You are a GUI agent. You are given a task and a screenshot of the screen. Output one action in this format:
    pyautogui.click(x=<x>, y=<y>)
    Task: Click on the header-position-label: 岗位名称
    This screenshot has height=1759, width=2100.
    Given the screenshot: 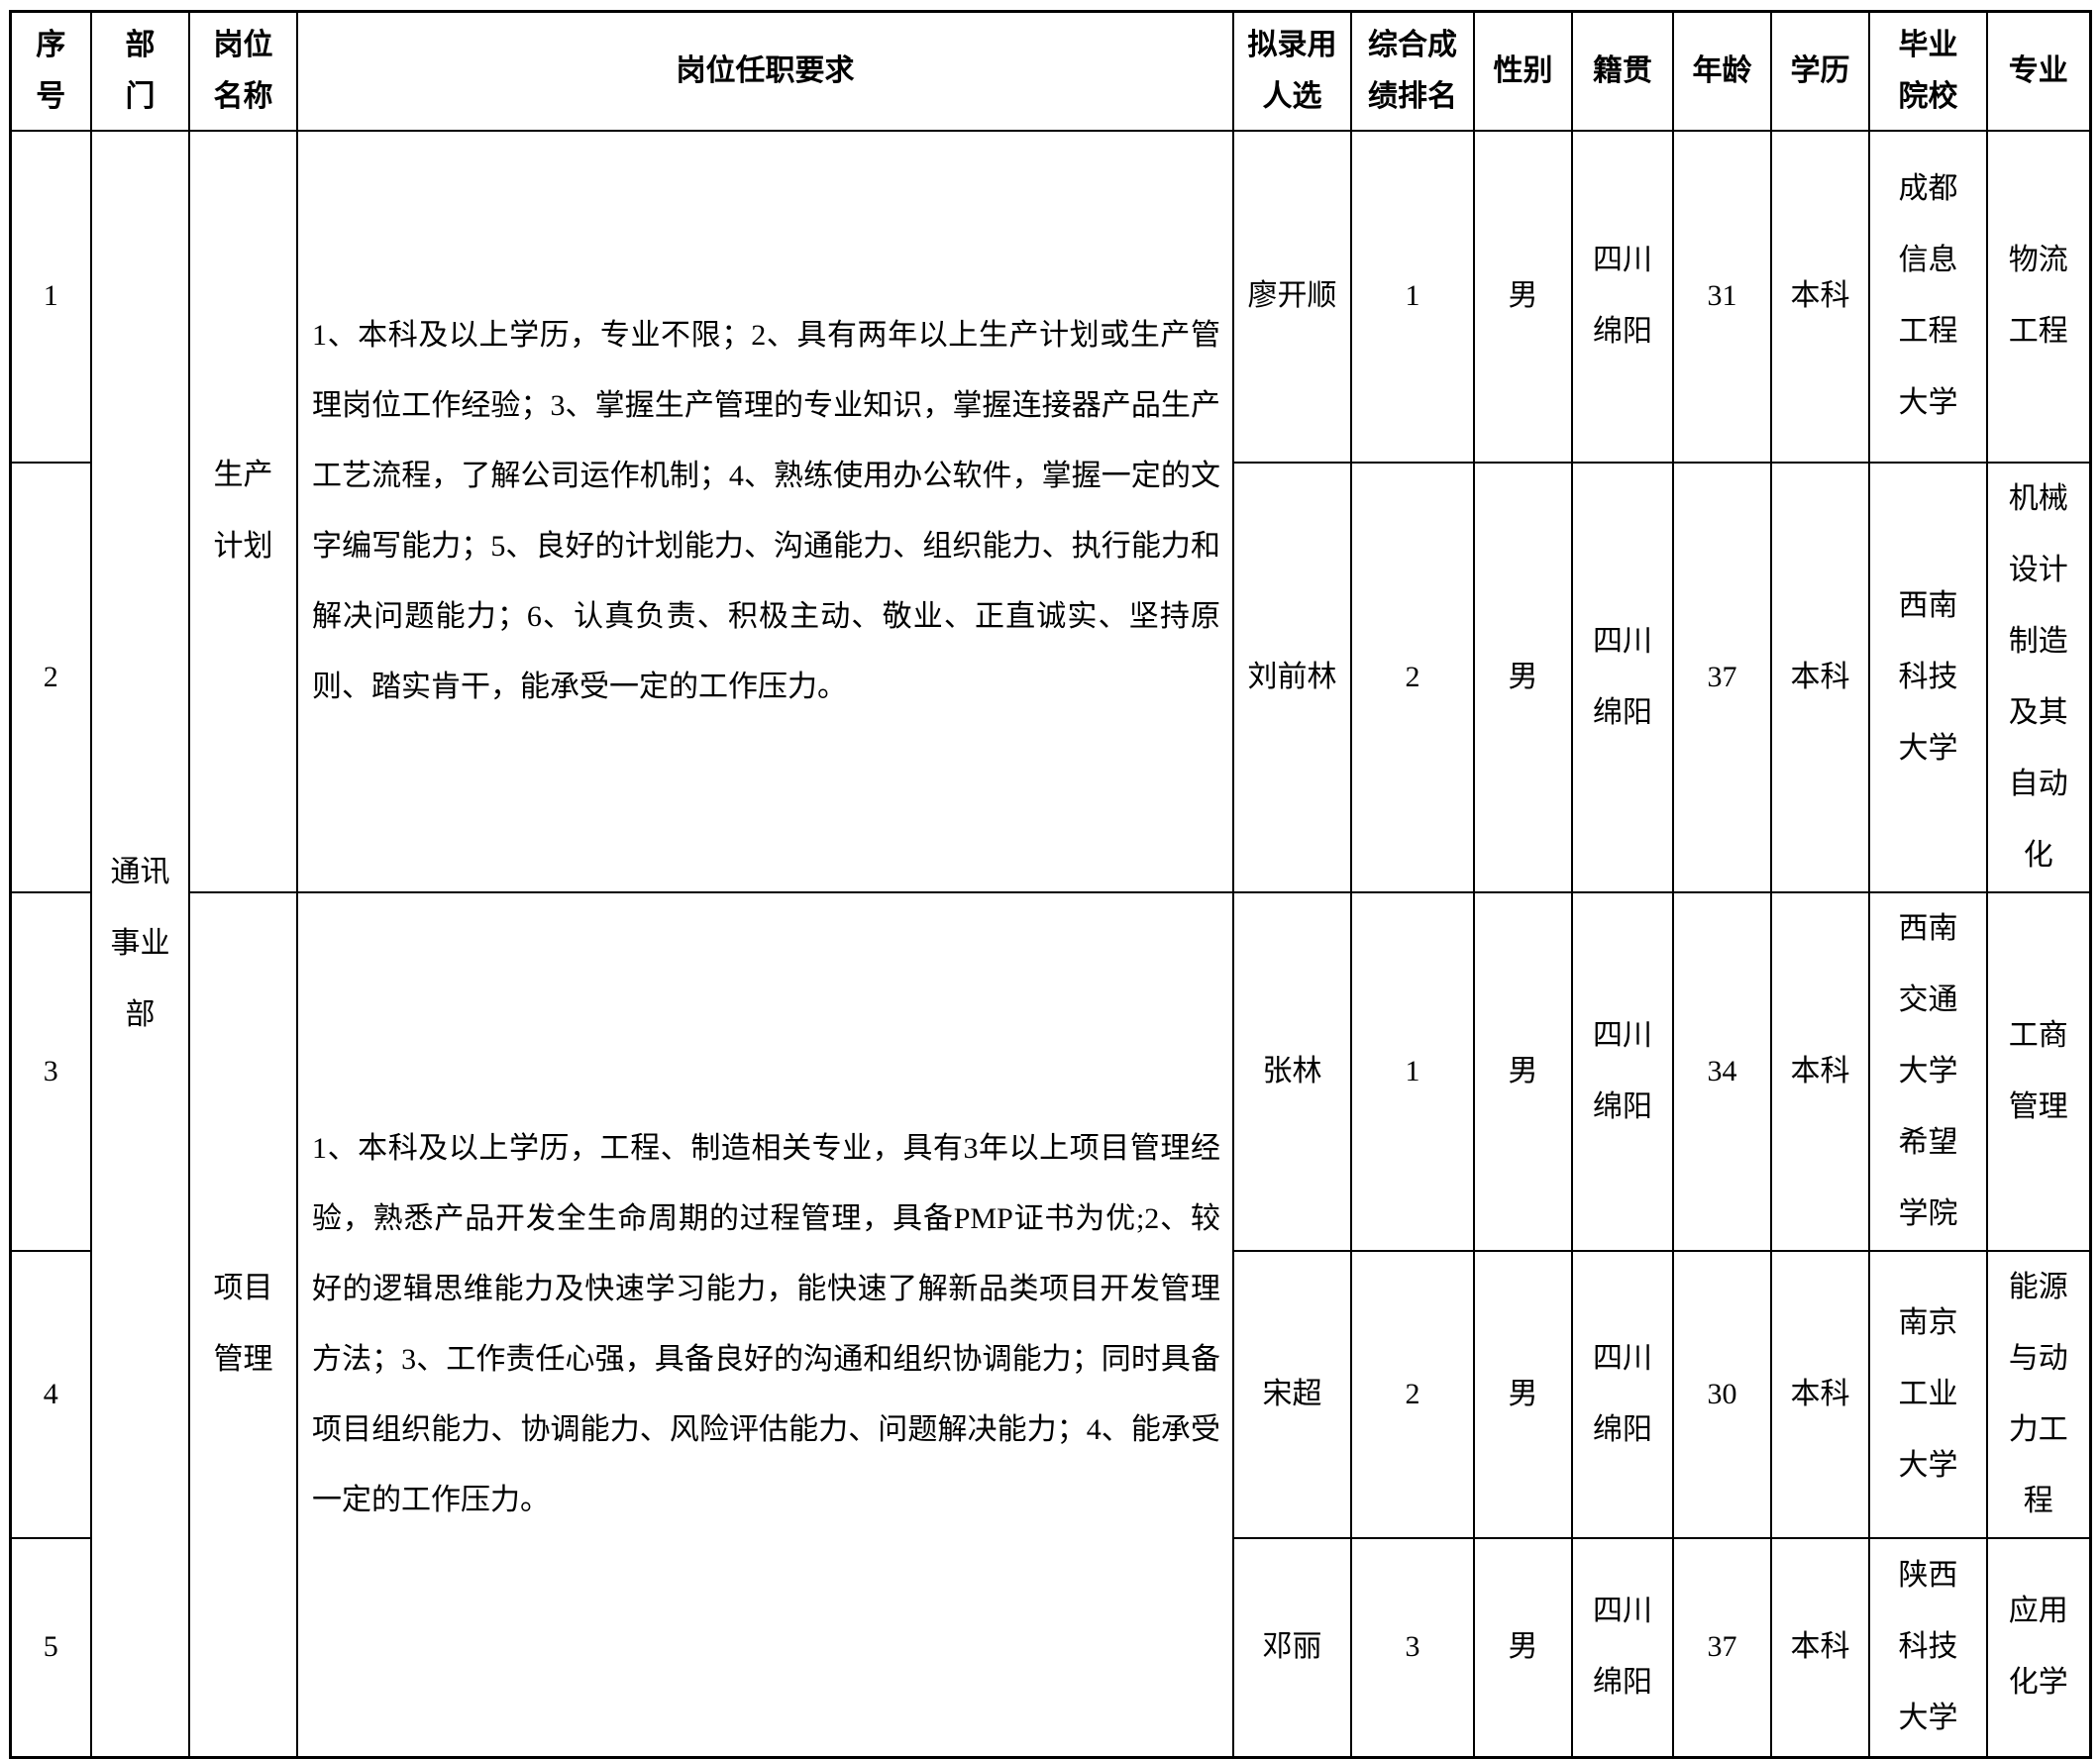 What is the action you would take?
    pyautogui.click(x=243, y=70)
    